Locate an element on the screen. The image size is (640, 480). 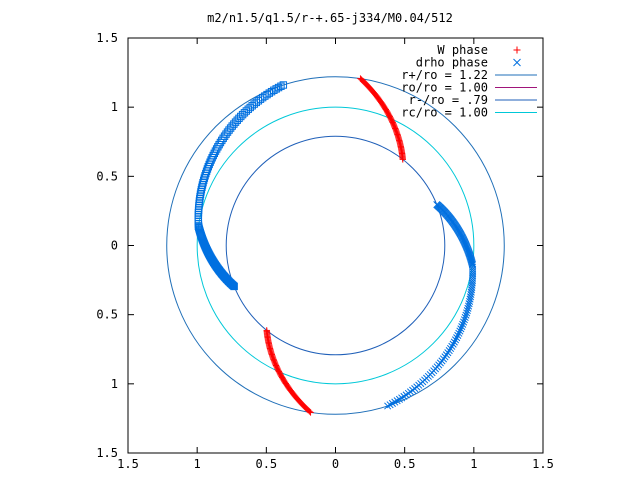
legend-label: drho phase is located at coordinates (452, 63).